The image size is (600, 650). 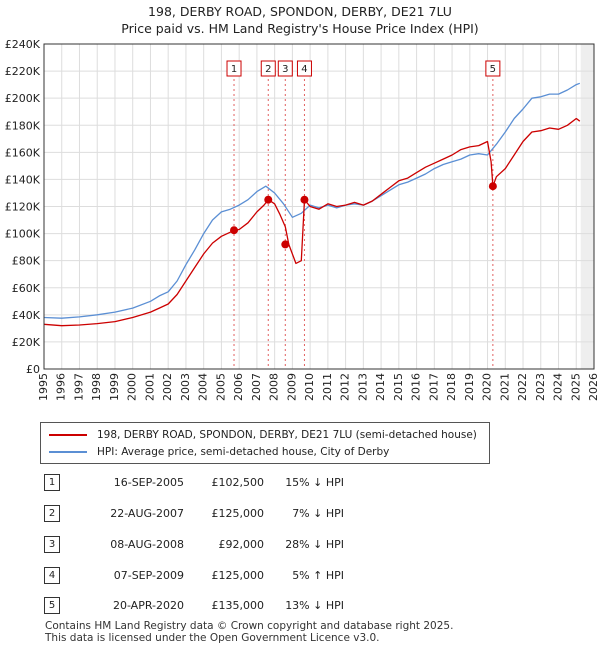 What do you see at coordinates (220, 387) in the screenshot?
I see `x-tick-label: 2005` at bounding box center [220, 387].